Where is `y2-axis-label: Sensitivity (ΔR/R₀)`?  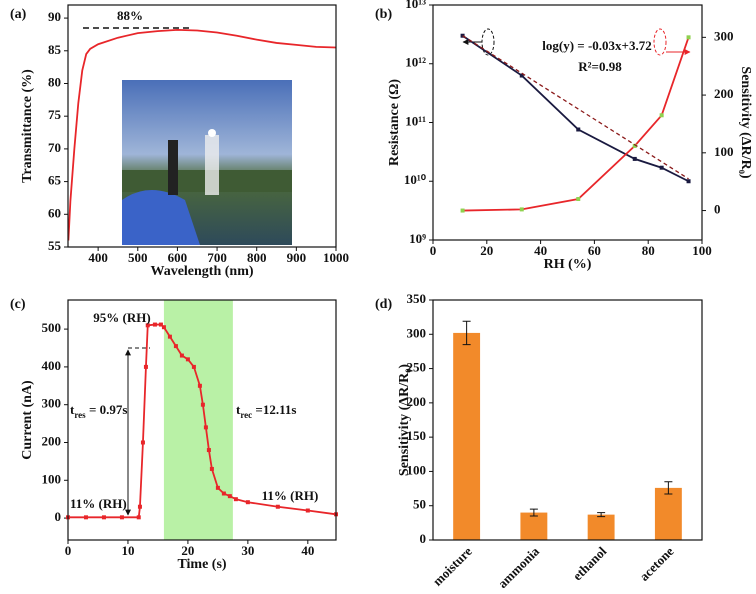 y2-axis-label: Sensitivity (ΔR/R₀) is located at coordinates (745, 122).